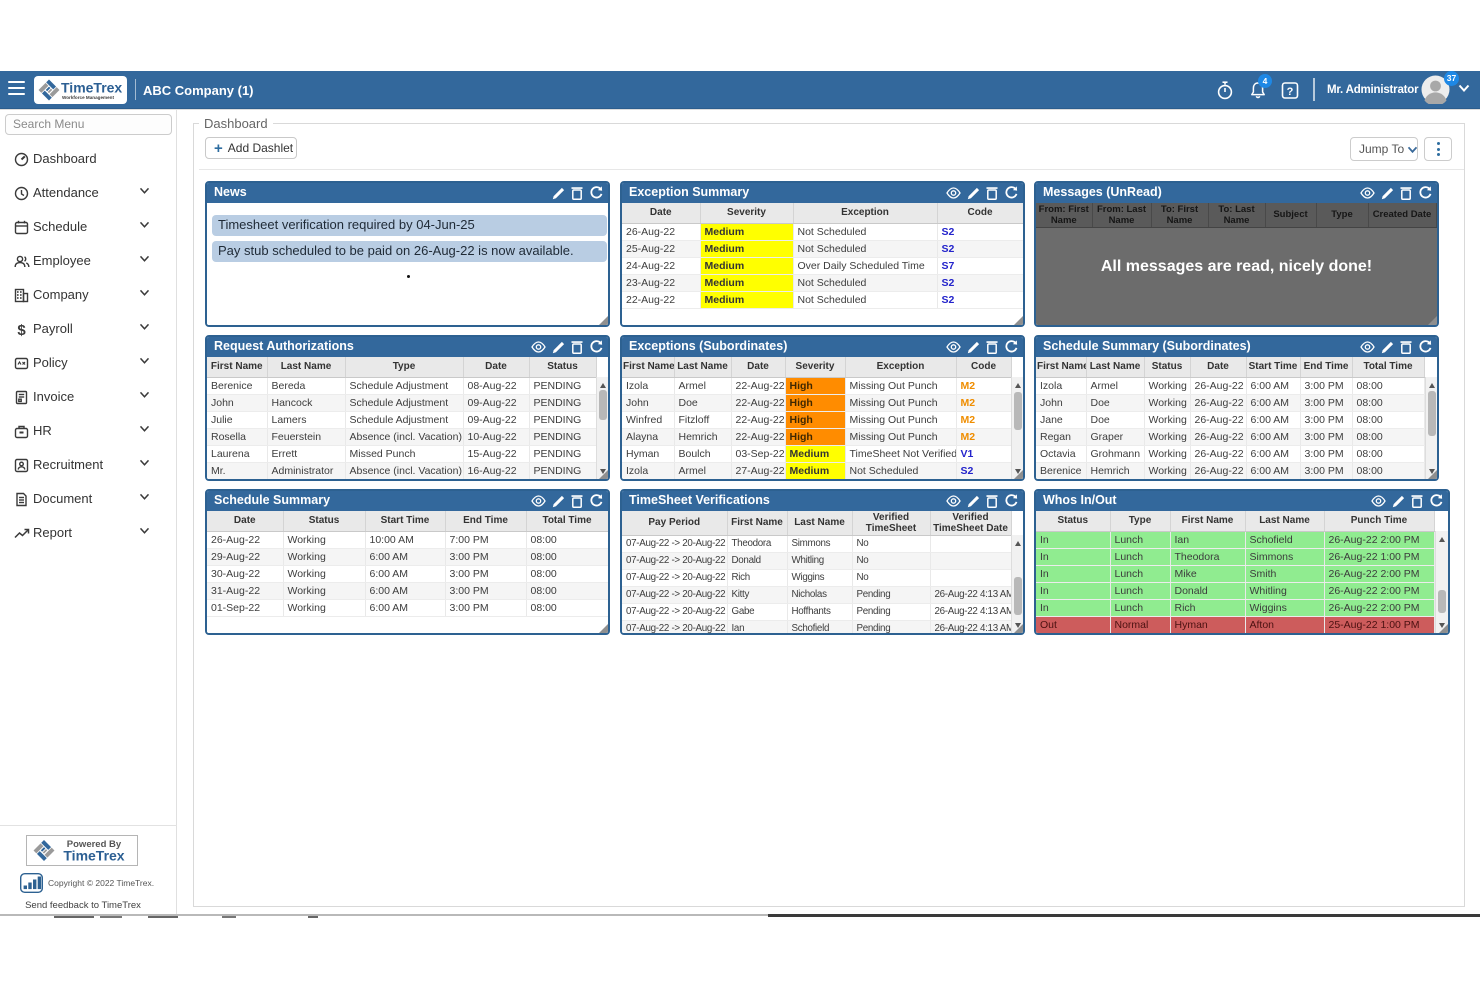  What do you see at coordinates (88, 97) in the screenshot?
I see `svg-text: Workforce Management` at bounding box center [88, 97].